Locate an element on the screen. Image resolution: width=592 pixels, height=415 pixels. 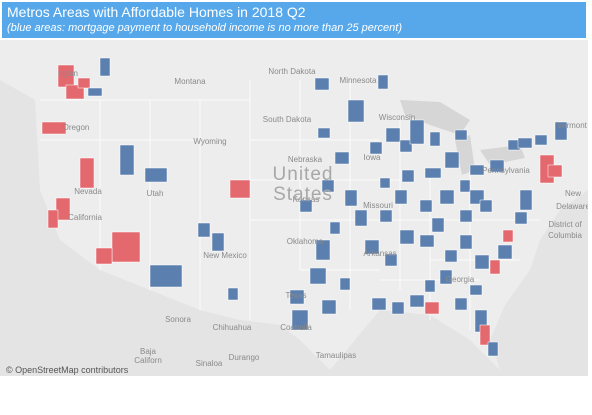
map-label: Durango is located at coordinates (244, 357).